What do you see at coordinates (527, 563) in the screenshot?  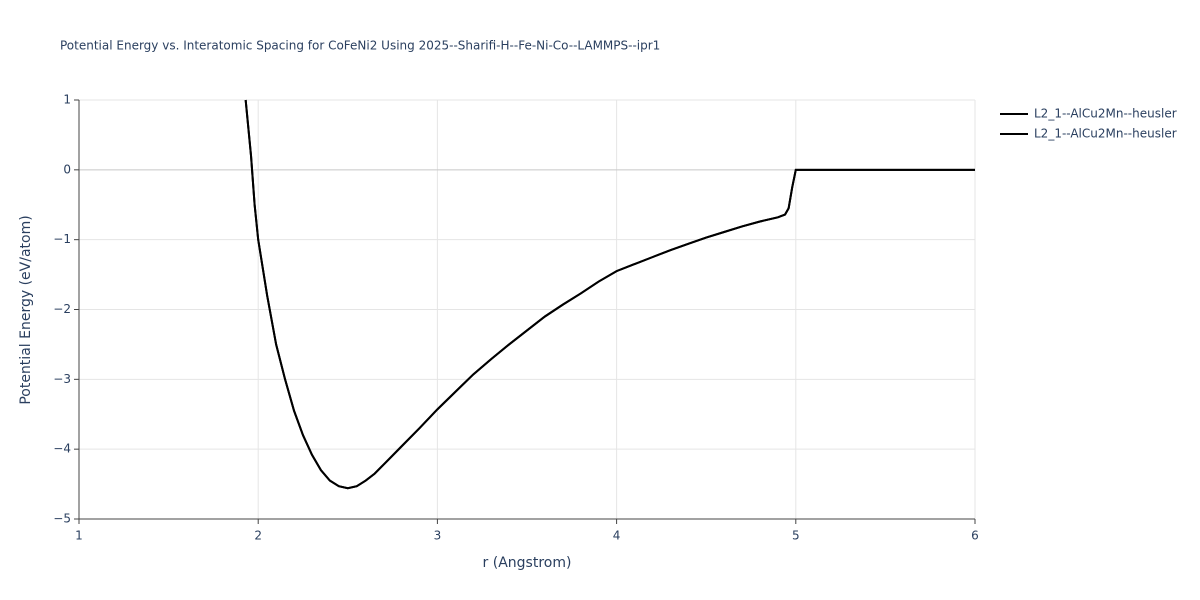 I see `x-axis-label: r (Angstrom)` at bounding box center [527, 563].